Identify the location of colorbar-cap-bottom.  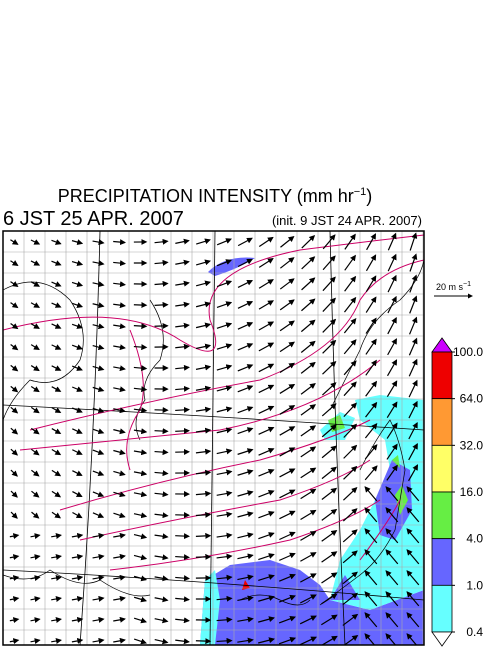
(442, 639).